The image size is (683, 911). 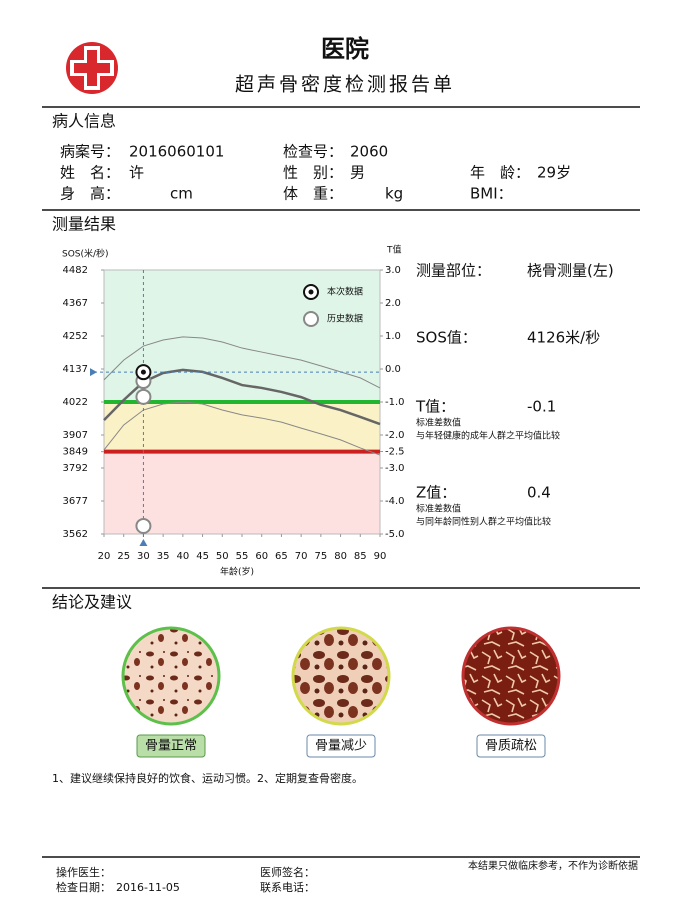 I want to click on logo, so click(x=92, y=68).